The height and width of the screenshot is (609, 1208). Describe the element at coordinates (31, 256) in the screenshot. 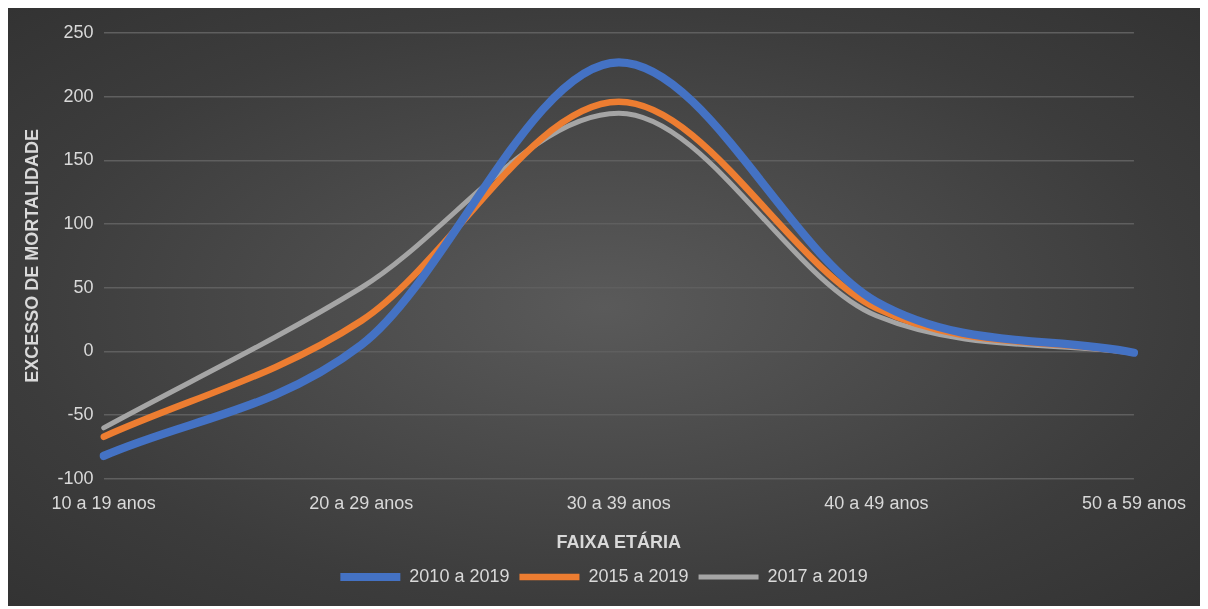

I see `y-axis-title: EXCESSO DE MORTALIDADE` at that location.